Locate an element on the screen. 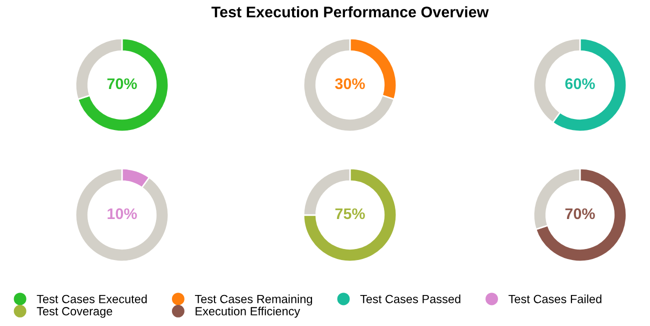 This screenshot has height=326, width=650. data-label: 10% is located at coordinates (122, 214).